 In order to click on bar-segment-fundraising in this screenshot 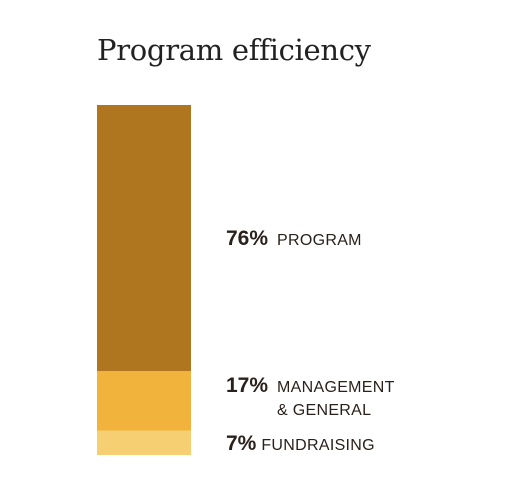, I will do `click(144, 442)`.